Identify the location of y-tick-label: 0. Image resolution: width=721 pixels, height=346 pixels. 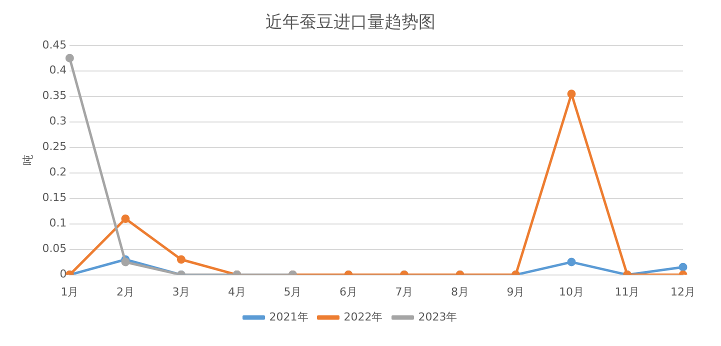
(63, 274).